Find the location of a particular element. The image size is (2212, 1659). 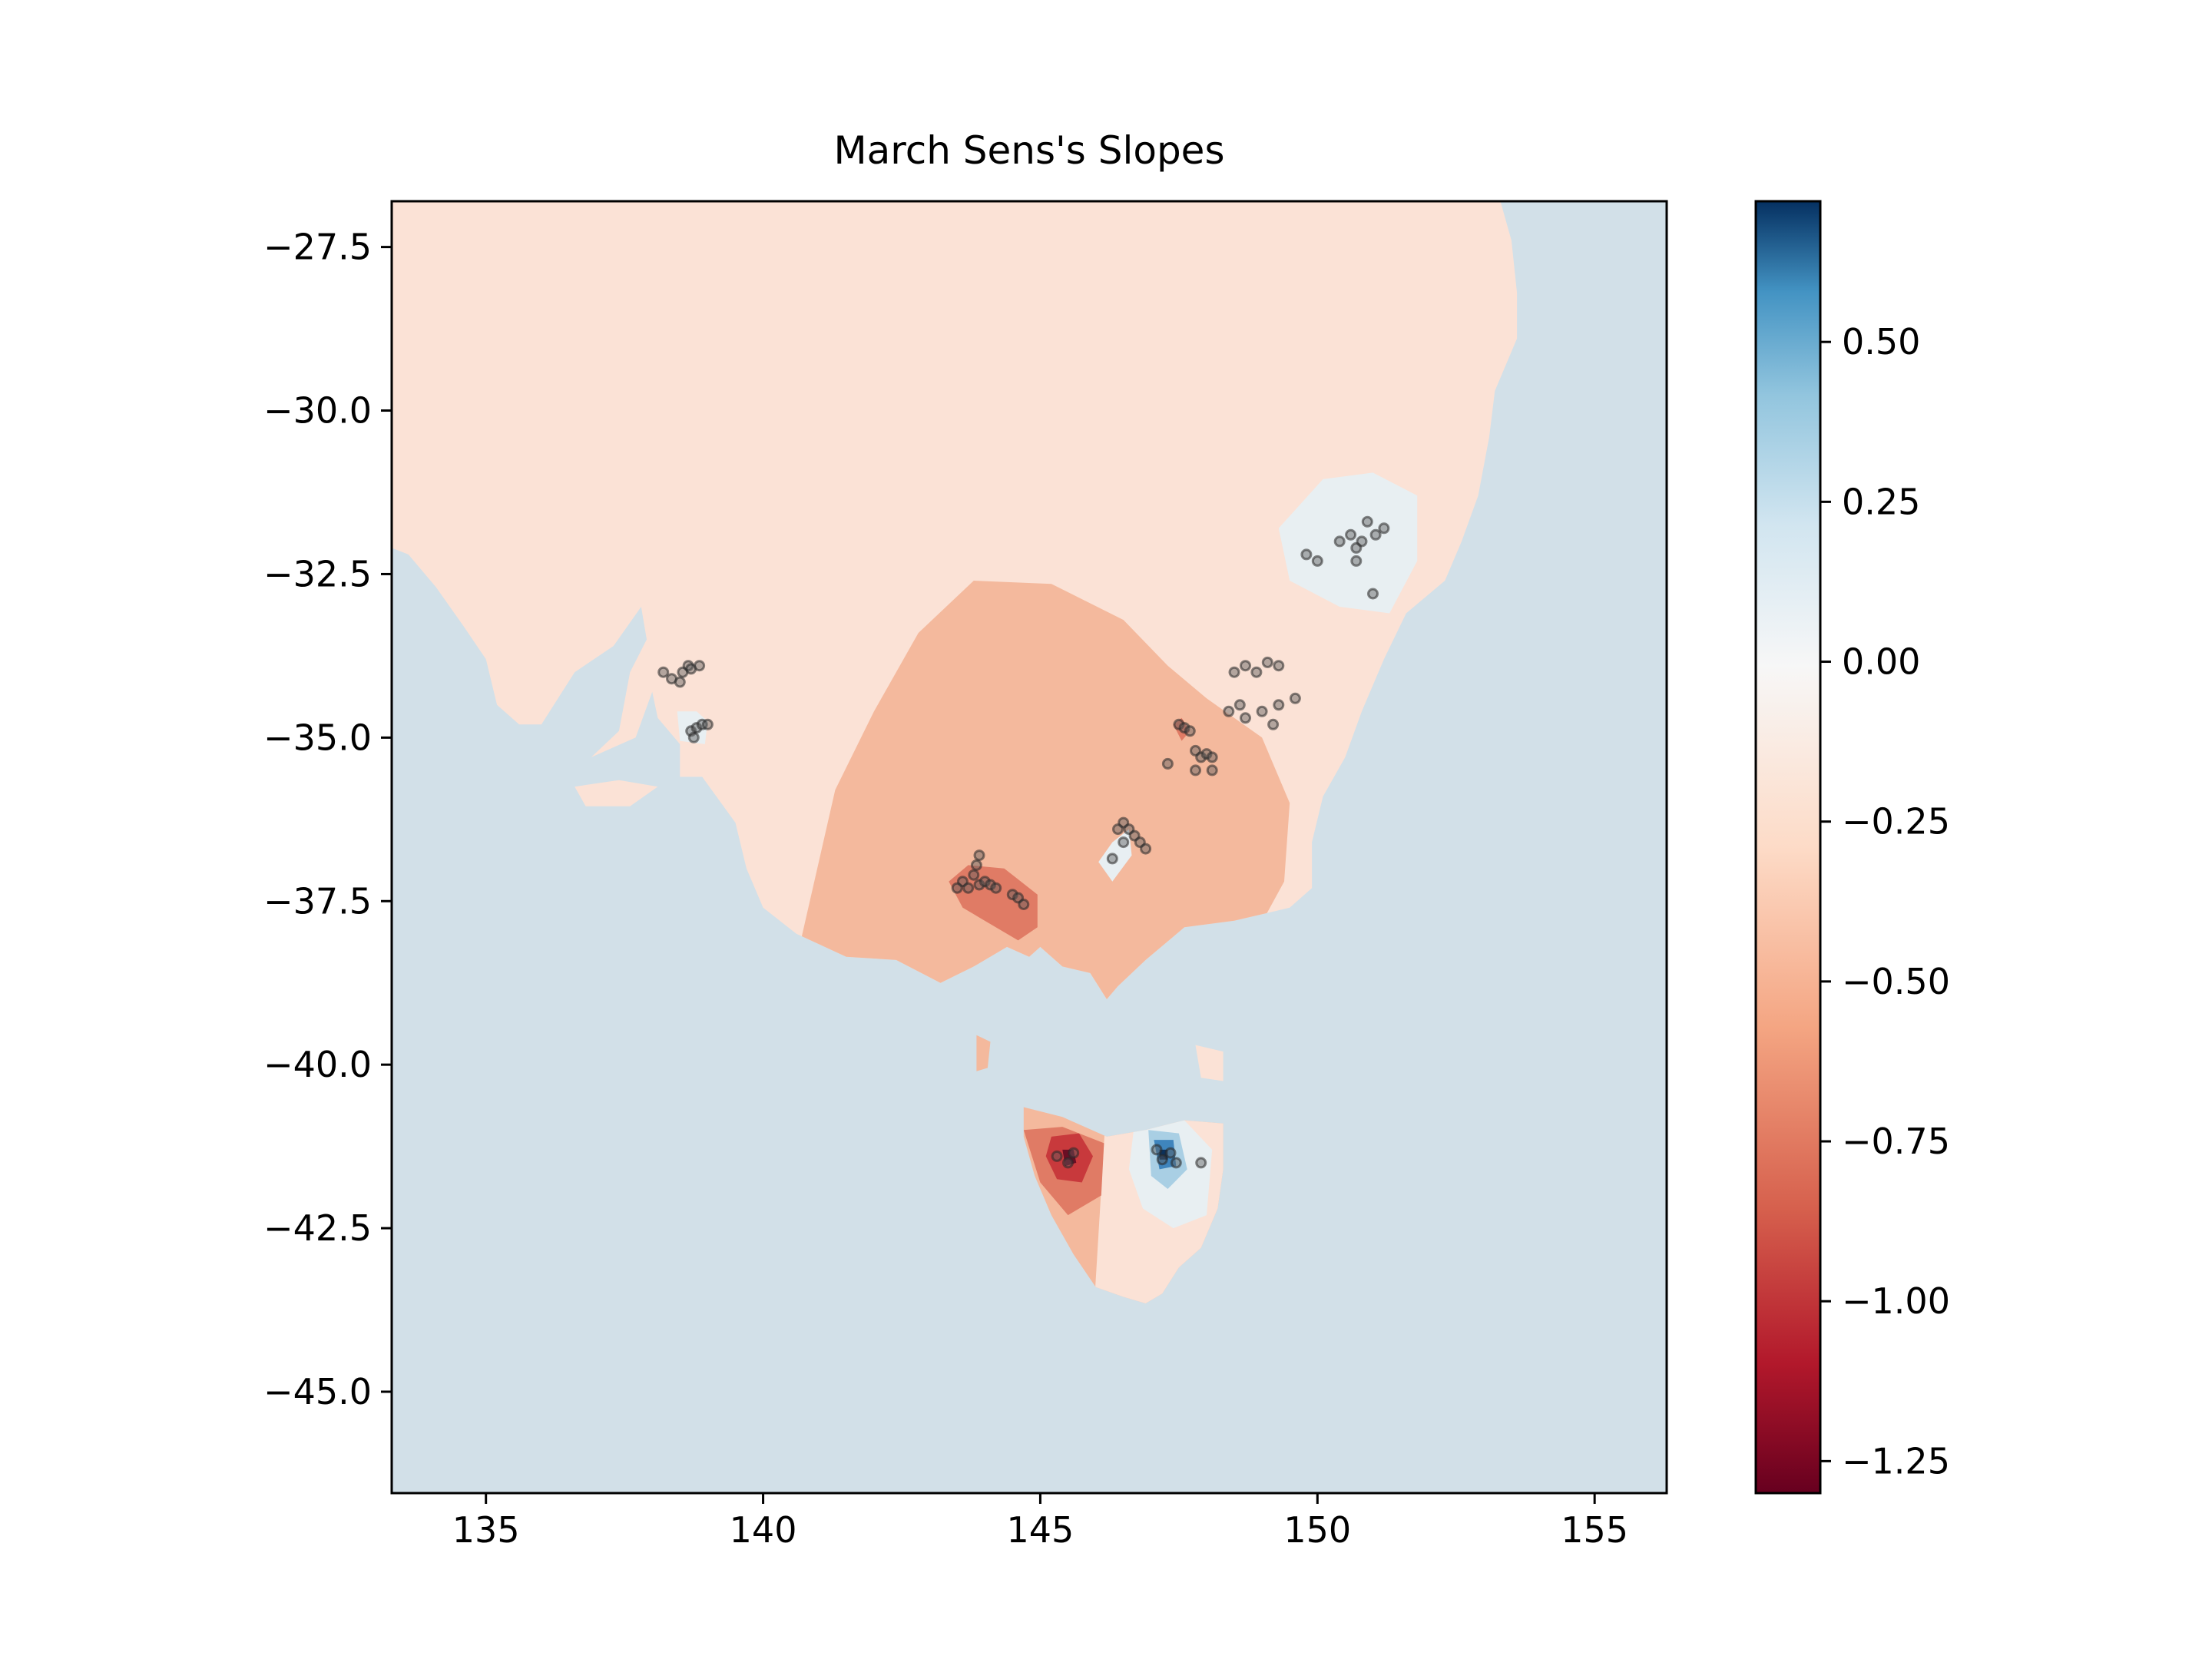

y-tick-label: −30.0 is located at coordinates (317, 411).